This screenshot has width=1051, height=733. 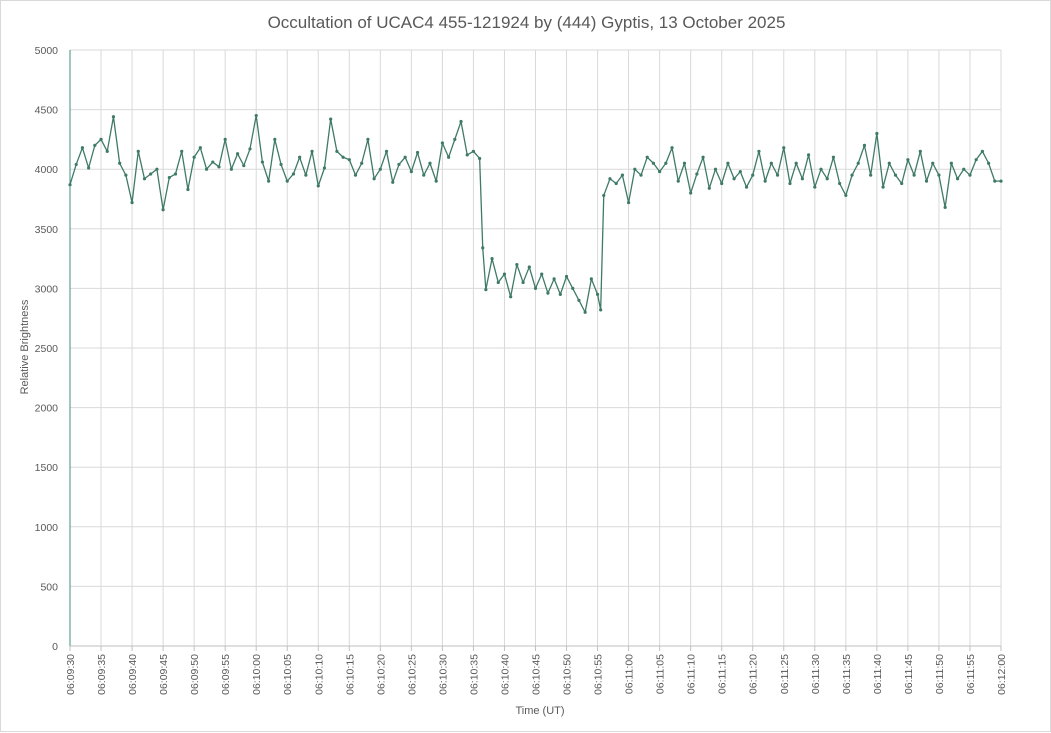 What do you see at coordinates (71, 674) in the screenshot?
I see `x-tick-label: 06:09:30` at bounding box center [71, 674].